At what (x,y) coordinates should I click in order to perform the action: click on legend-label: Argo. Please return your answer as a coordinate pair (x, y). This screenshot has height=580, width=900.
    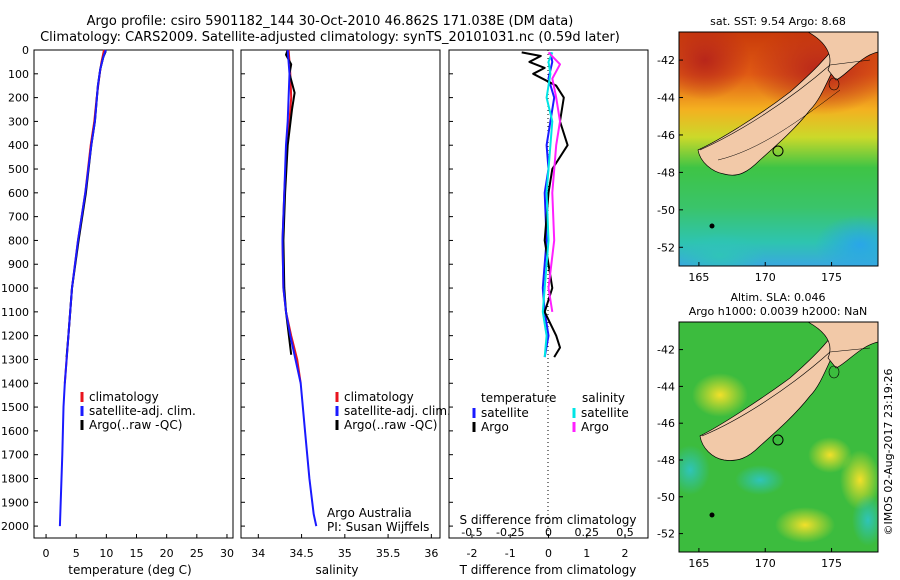
    Looking at the image, I should click on (595, 427).